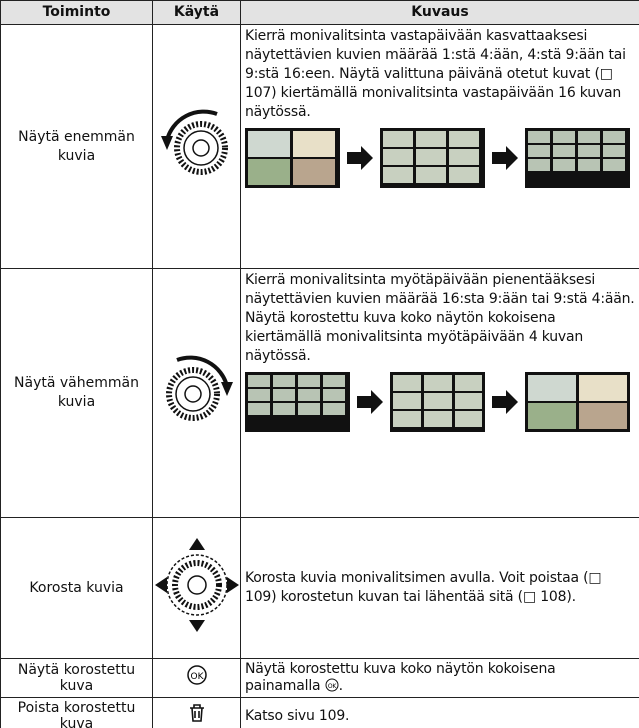 The image size is (639, 728). I want to click on header-cell: Käytä, so click(196, 12).